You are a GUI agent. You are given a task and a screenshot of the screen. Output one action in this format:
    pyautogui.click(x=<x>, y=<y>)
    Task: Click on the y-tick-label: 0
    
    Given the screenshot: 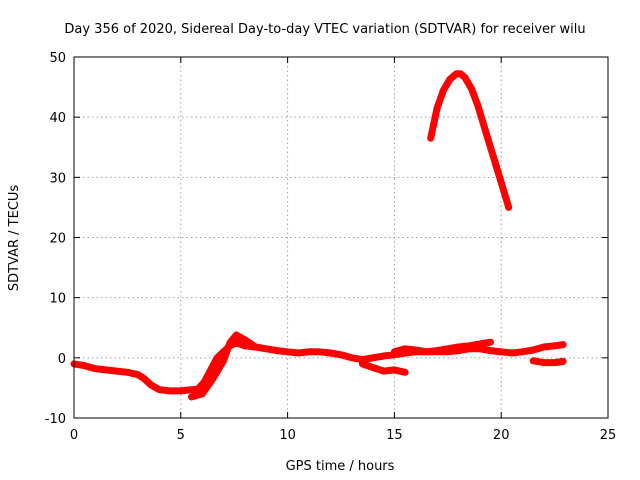 What is the action you would take?
    pyautogui.click(x=62, y=359)
    